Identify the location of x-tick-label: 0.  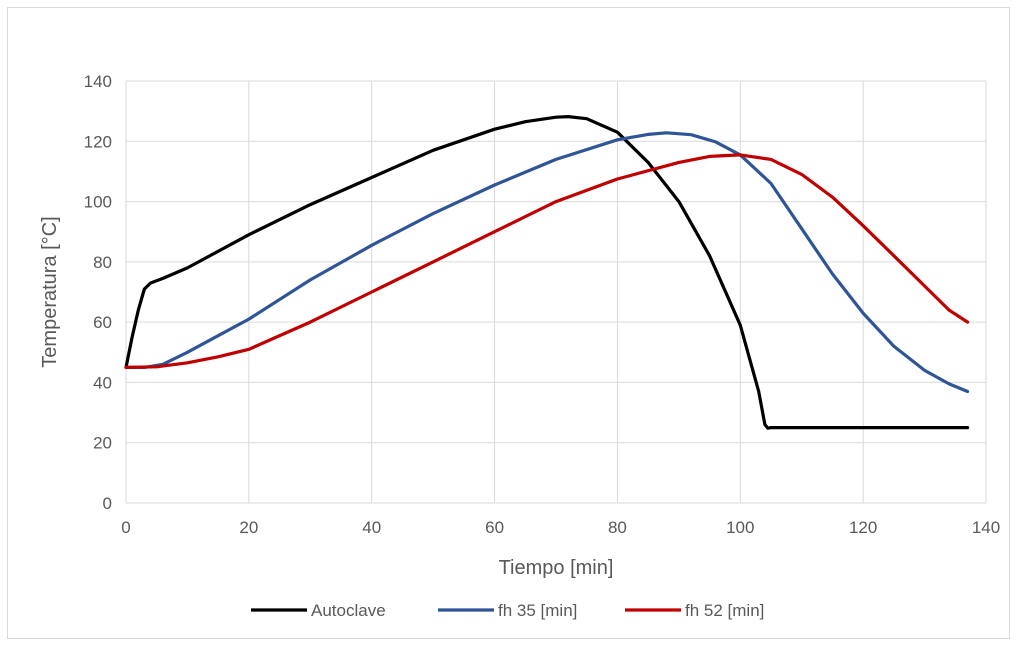
(125, 527).